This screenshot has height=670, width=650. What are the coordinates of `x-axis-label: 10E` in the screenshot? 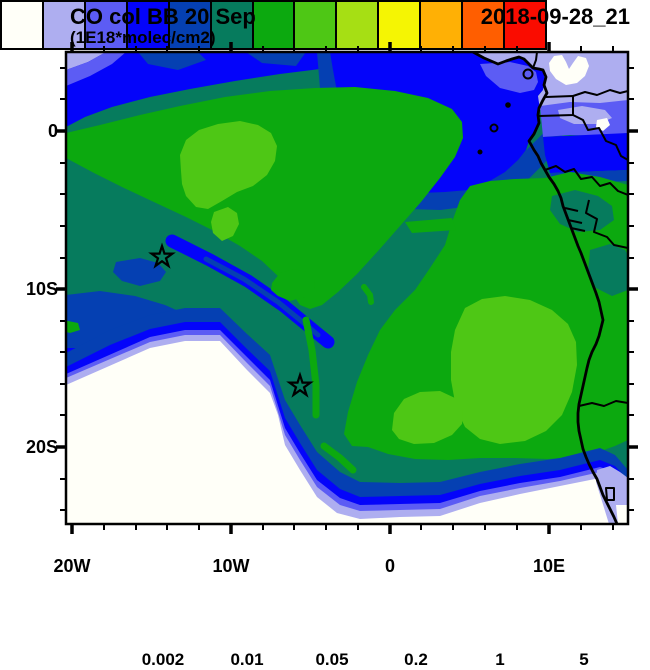 It's located at (549, 566).